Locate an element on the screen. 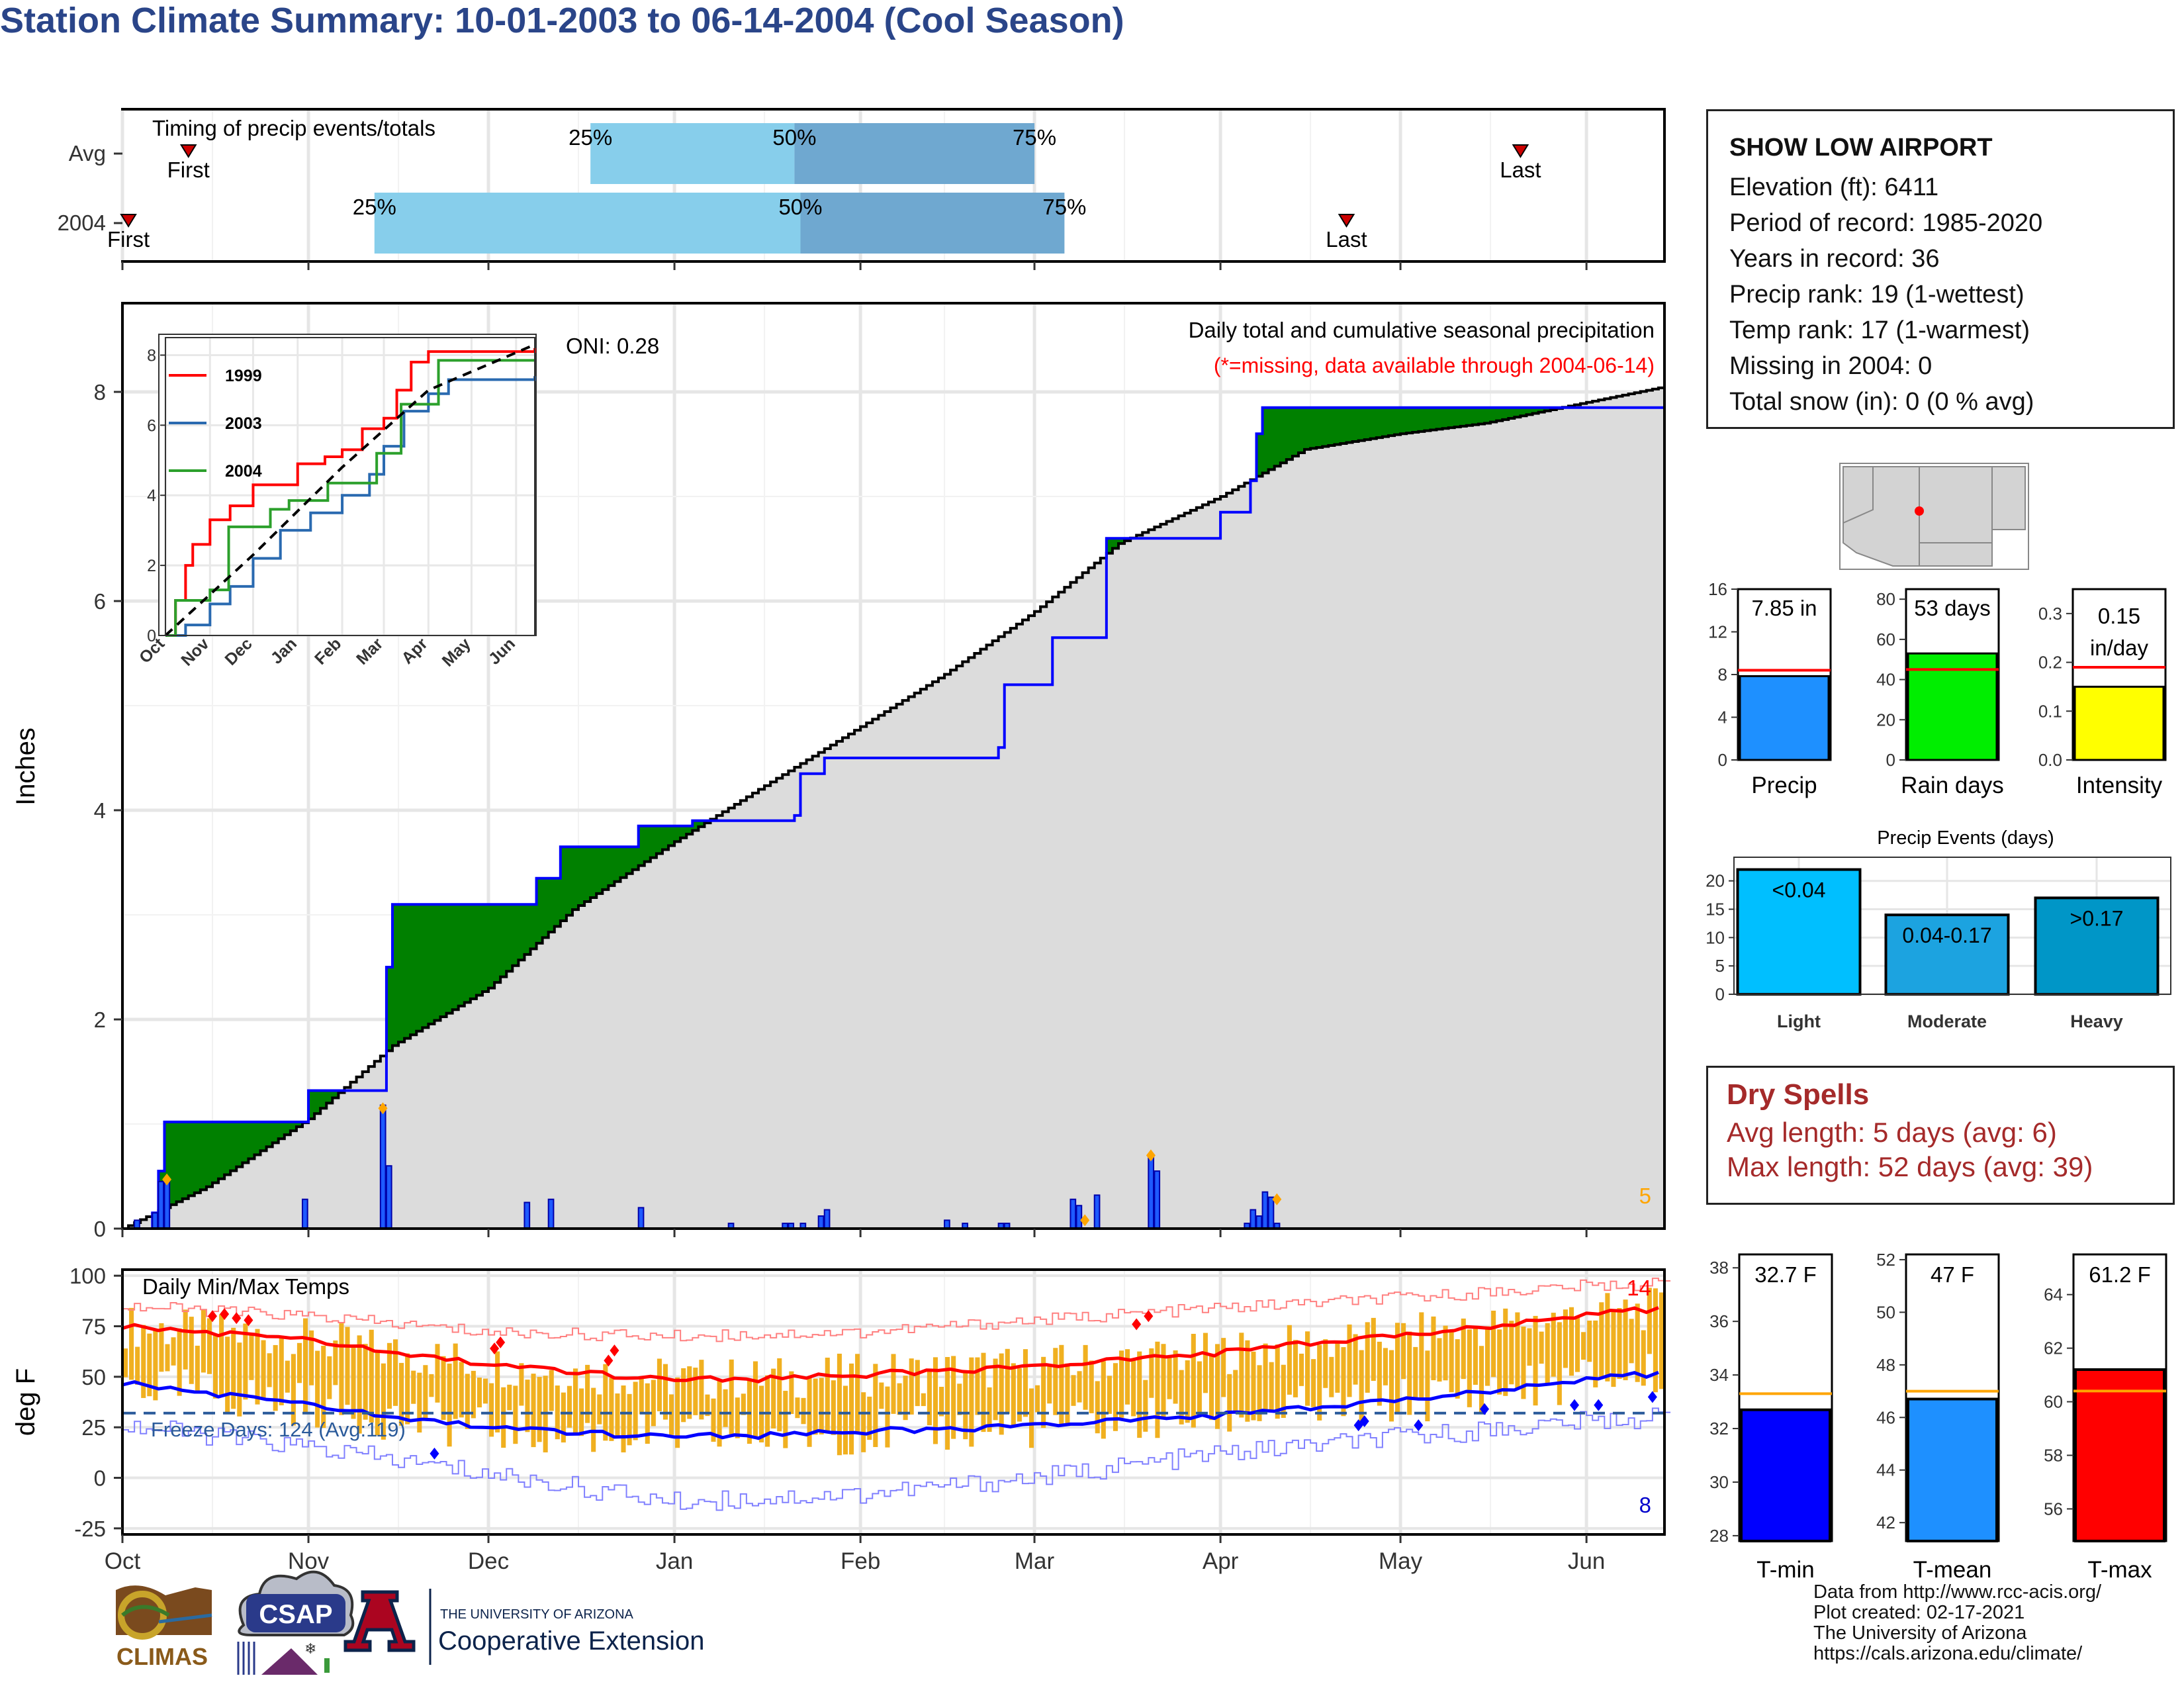 The image size is (2184, 1688). summary-tick-label: 4 is located at coordinates (1723, 717).